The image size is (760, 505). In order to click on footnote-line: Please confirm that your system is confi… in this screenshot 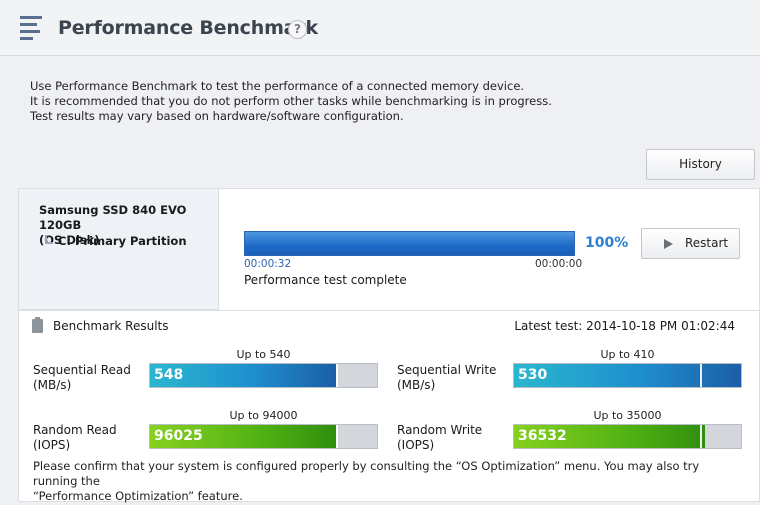, I will do `click(366, 473)`.